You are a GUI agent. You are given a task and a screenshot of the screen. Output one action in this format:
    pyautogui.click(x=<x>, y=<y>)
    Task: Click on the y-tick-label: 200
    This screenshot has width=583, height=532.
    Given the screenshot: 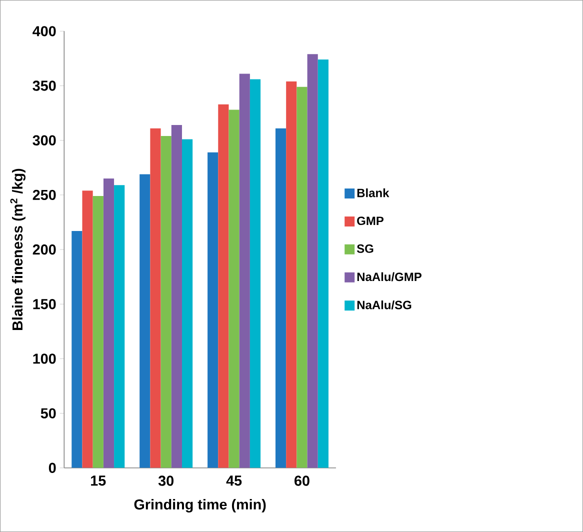 What is the action you would take?
    pyautogui.click(x=44, y=249)
    